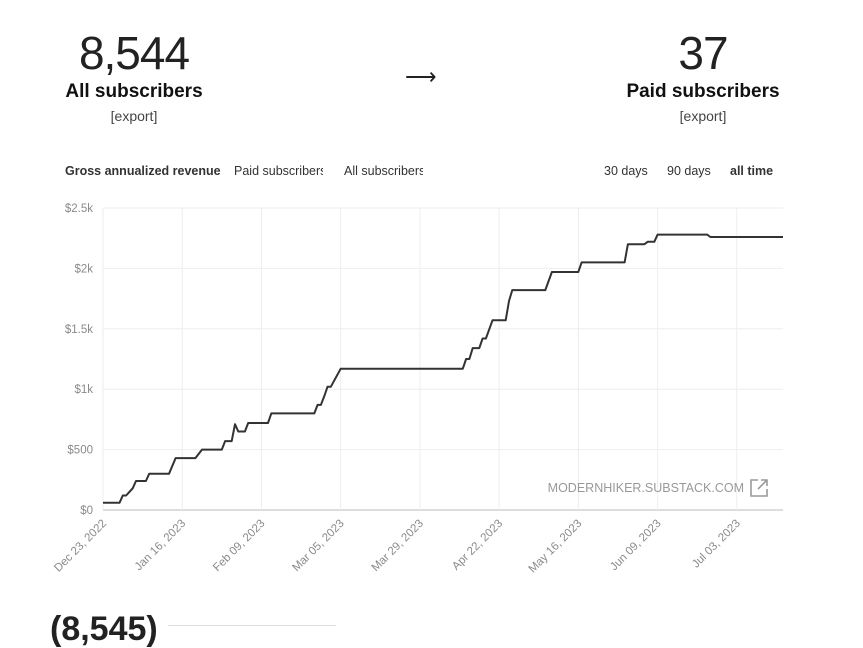 This screenshot has height=648, width=863. What do you see at coordinates (318, 546) in the screenshot?
I see `x-tick-label: Mar 05, 2023` at bounding box center [318, 546].